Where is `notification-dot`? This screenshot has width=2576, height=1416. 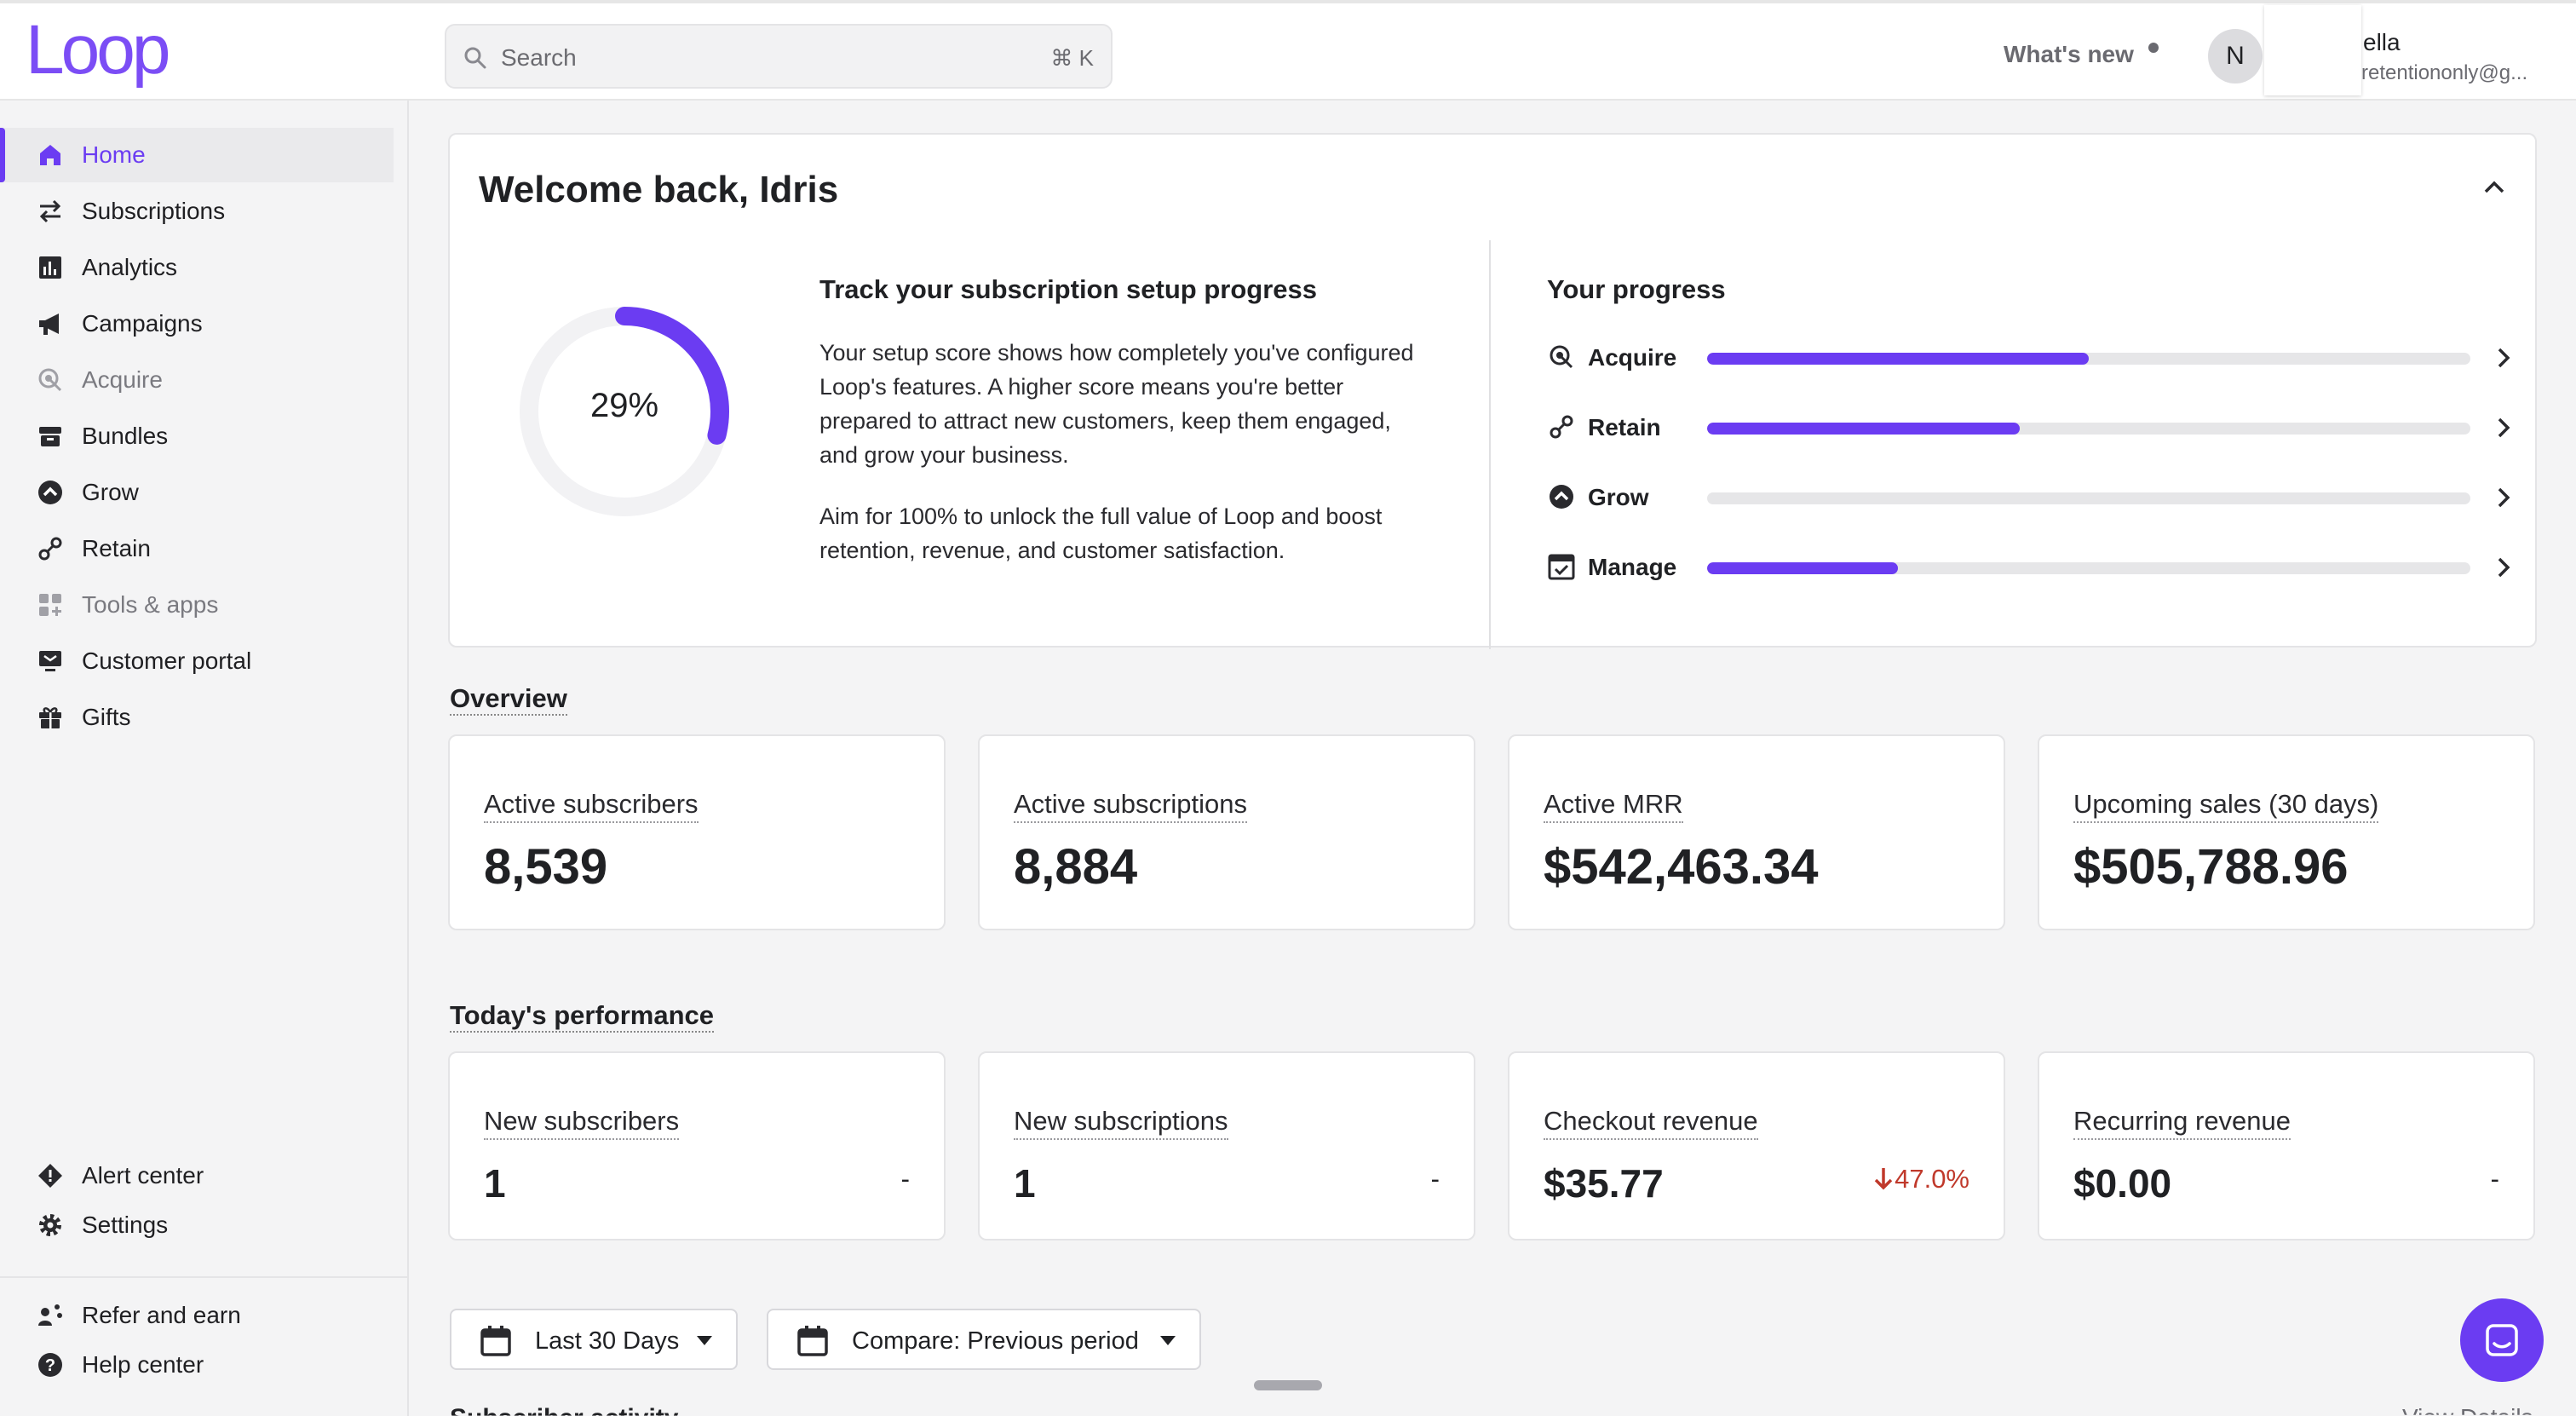 notification-dot is located at coordinates (2153, 48).